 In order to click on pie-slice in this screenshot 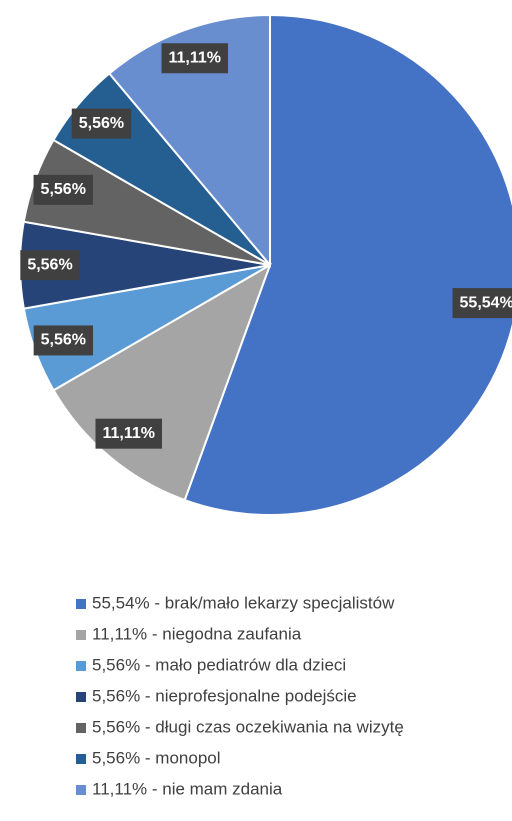, I will do `click(189, 140)`.